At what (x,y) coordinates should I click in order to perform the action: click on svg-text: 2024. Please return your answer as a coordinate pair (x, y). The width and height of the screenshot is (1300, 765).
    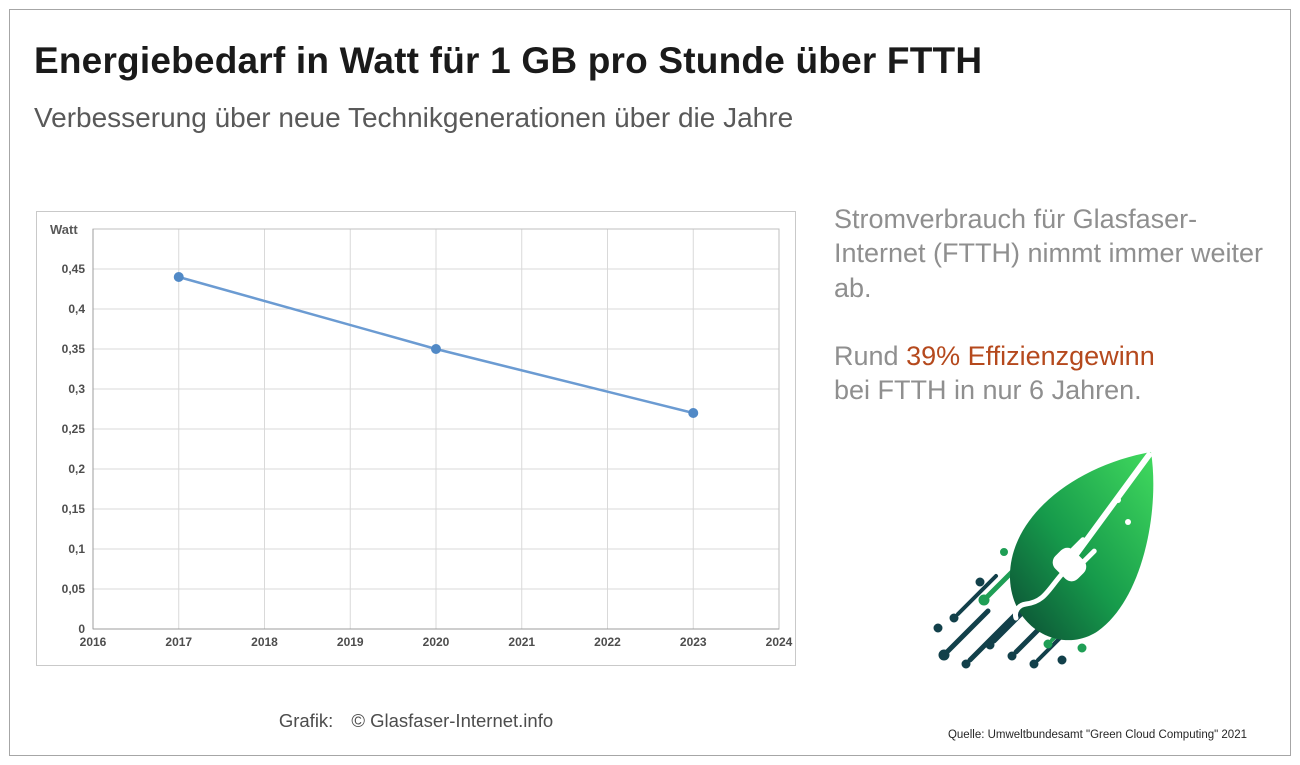
    Looking at the image, I should click on (779, 642).